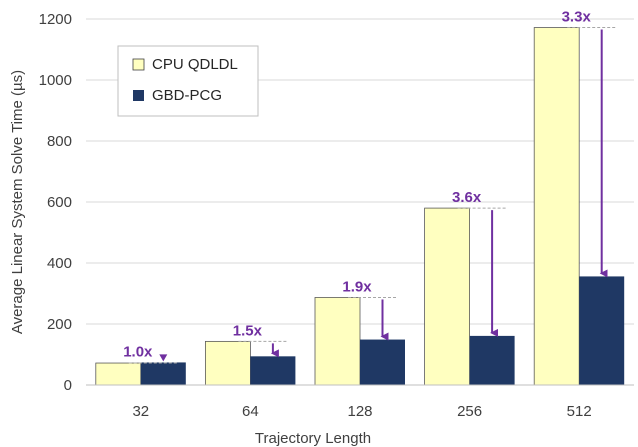  What do you see at coordinates (357, 286) in the screenshot?
I see `speedup-label-128: 1.9x` at bounding box center [357, 286].